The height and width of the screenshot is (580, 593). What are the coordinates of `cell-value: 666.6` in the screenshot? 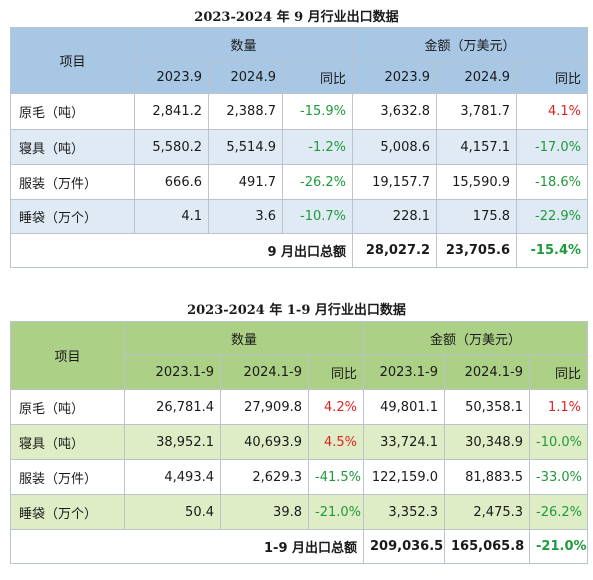 It's located at (171, 182).